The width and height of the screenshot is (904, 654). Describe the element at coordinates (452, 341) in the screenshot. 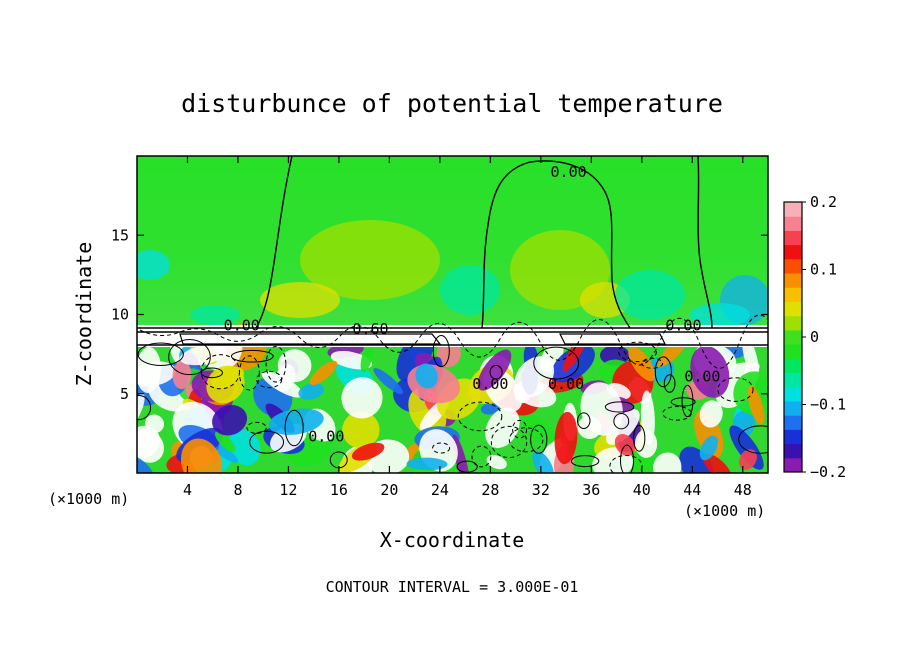

I see `inversion-band` at that location.